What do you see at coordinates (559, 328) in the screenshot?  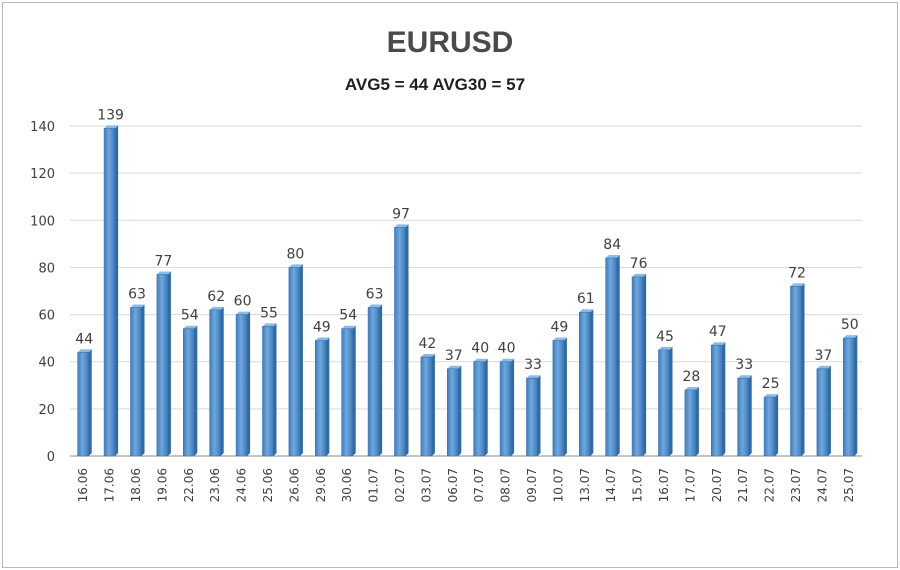 I see `data-label: 49` at bounding box center [559, 328].